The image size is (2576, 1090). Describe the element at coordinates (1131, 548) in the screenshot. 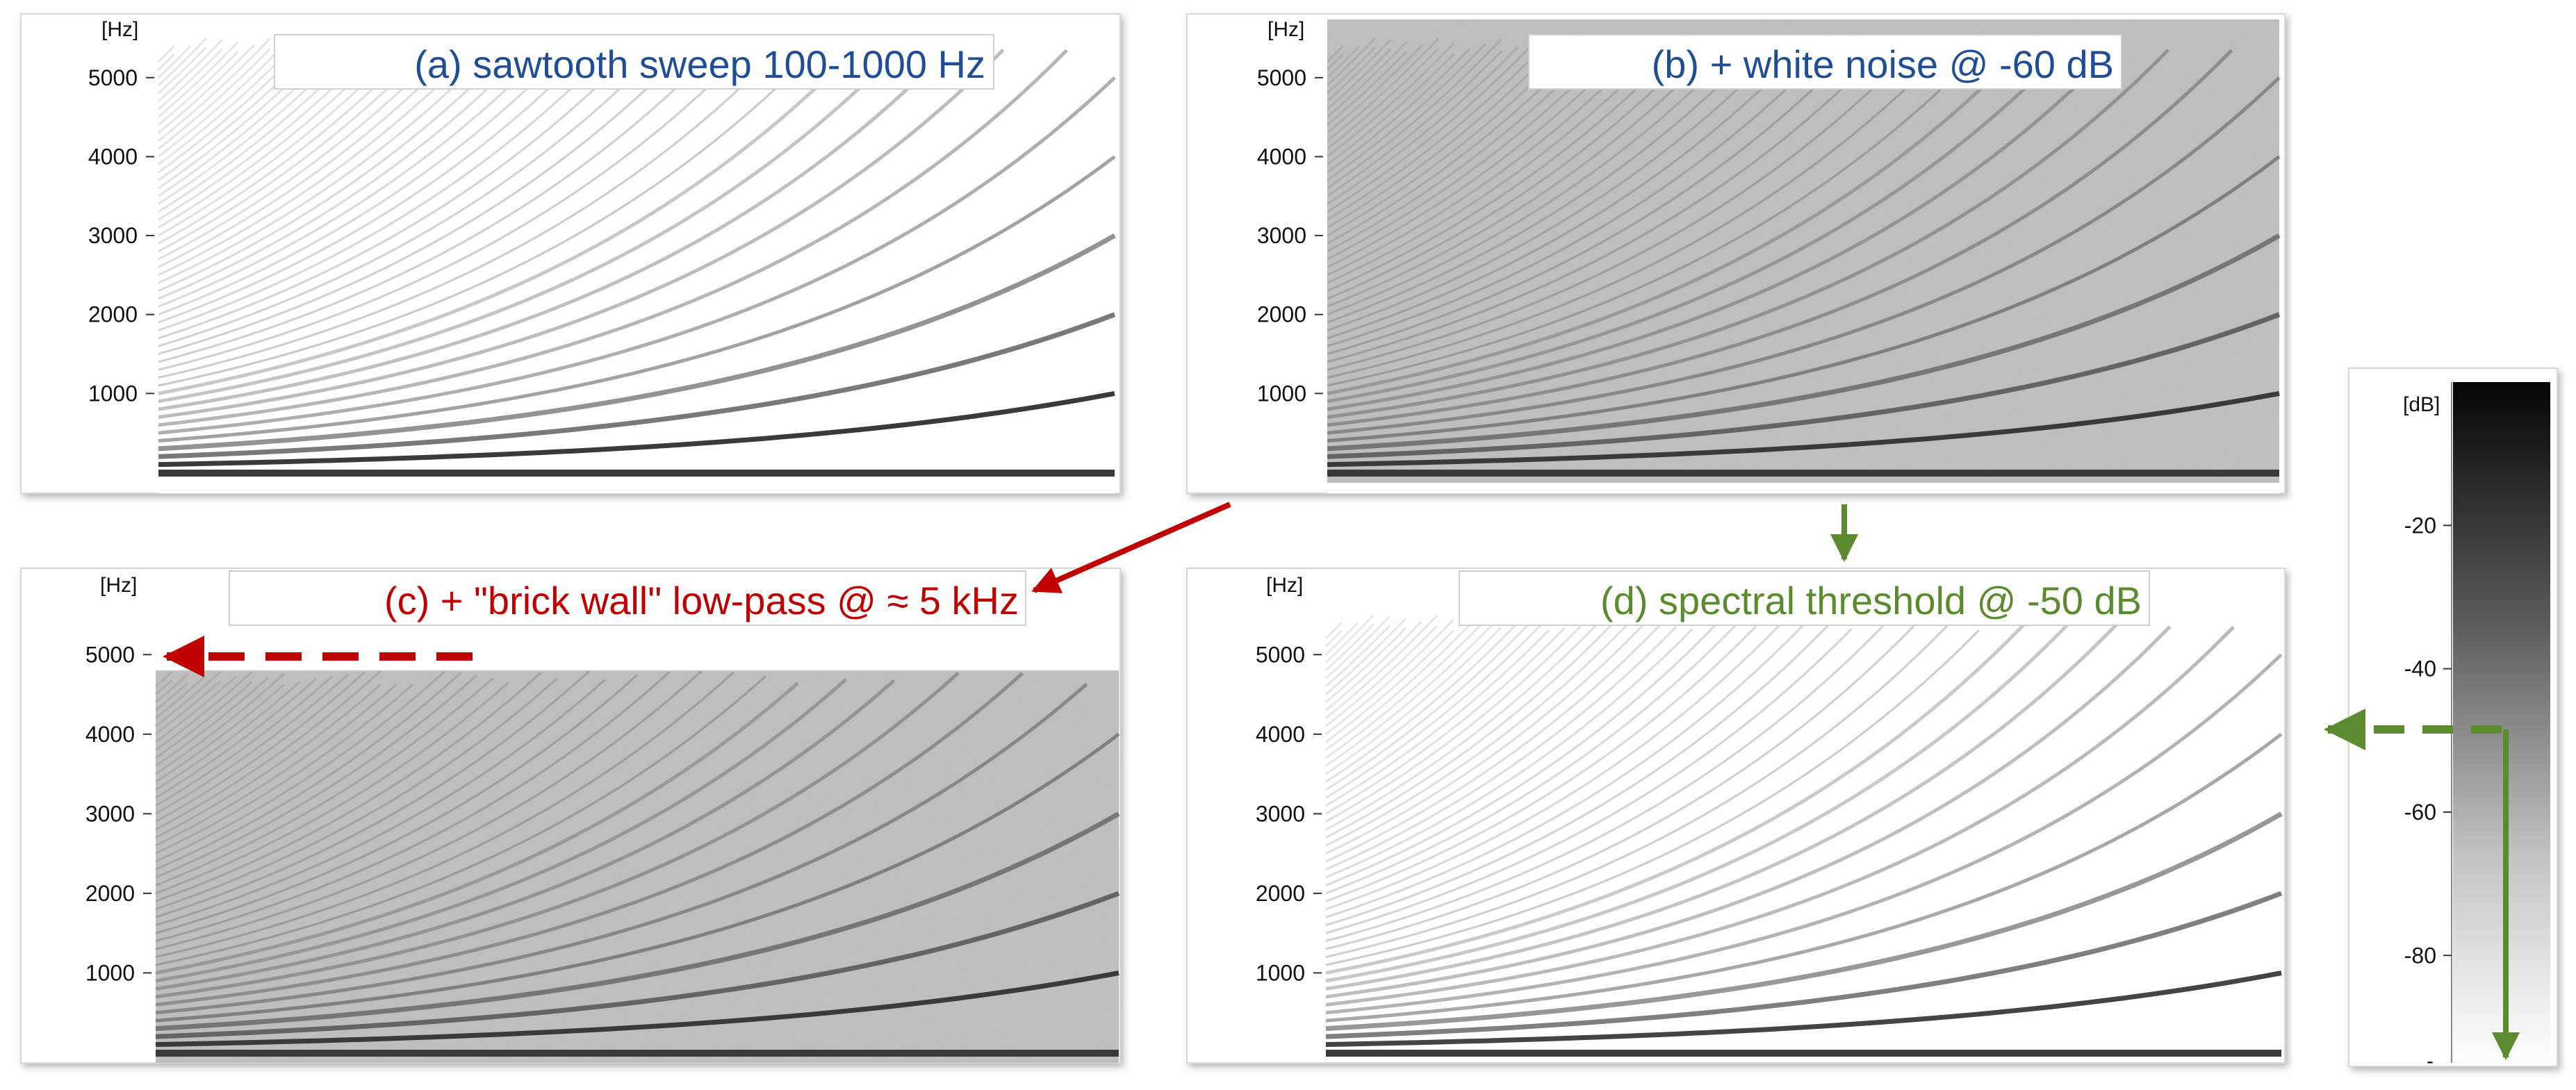

I see `arrow-b-to-c` at that location.